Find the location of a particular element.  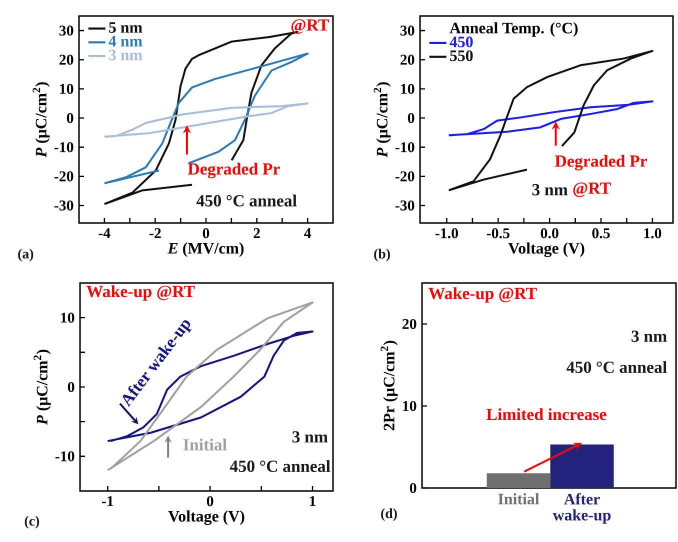

x-tick-label: After wake-up is located at coordinates (581, 508).